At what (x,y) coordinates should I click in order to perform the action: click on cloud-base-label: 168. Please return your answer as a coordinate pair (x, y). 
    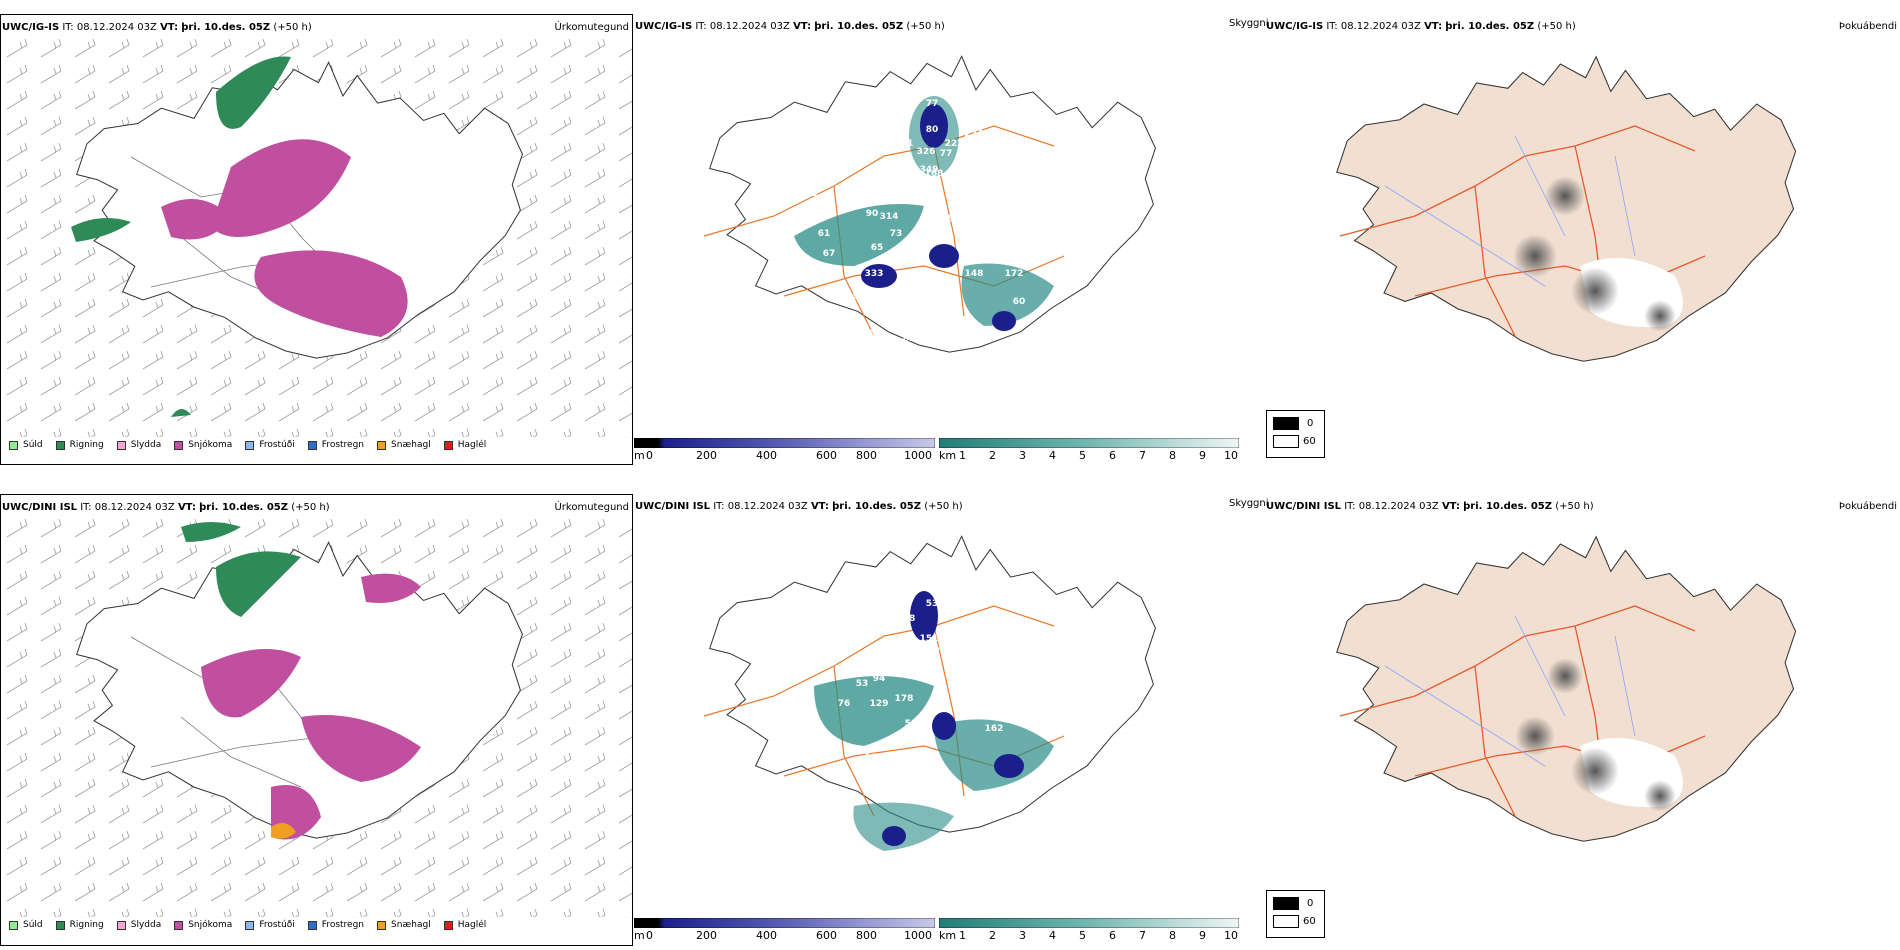
    Looking at the image, I should click on (934, 174).